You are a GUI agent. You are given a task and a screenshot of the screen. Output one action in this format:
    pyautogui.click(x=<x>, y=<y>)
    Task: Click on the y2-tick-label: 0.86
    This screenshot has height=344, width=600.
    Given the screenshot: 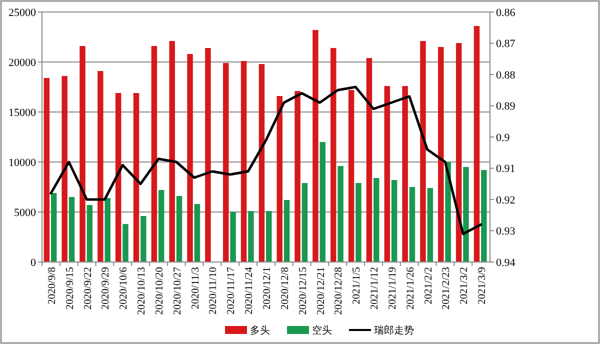 What is the action you would take?
    pyautogui.click(x=506, y=12)
    